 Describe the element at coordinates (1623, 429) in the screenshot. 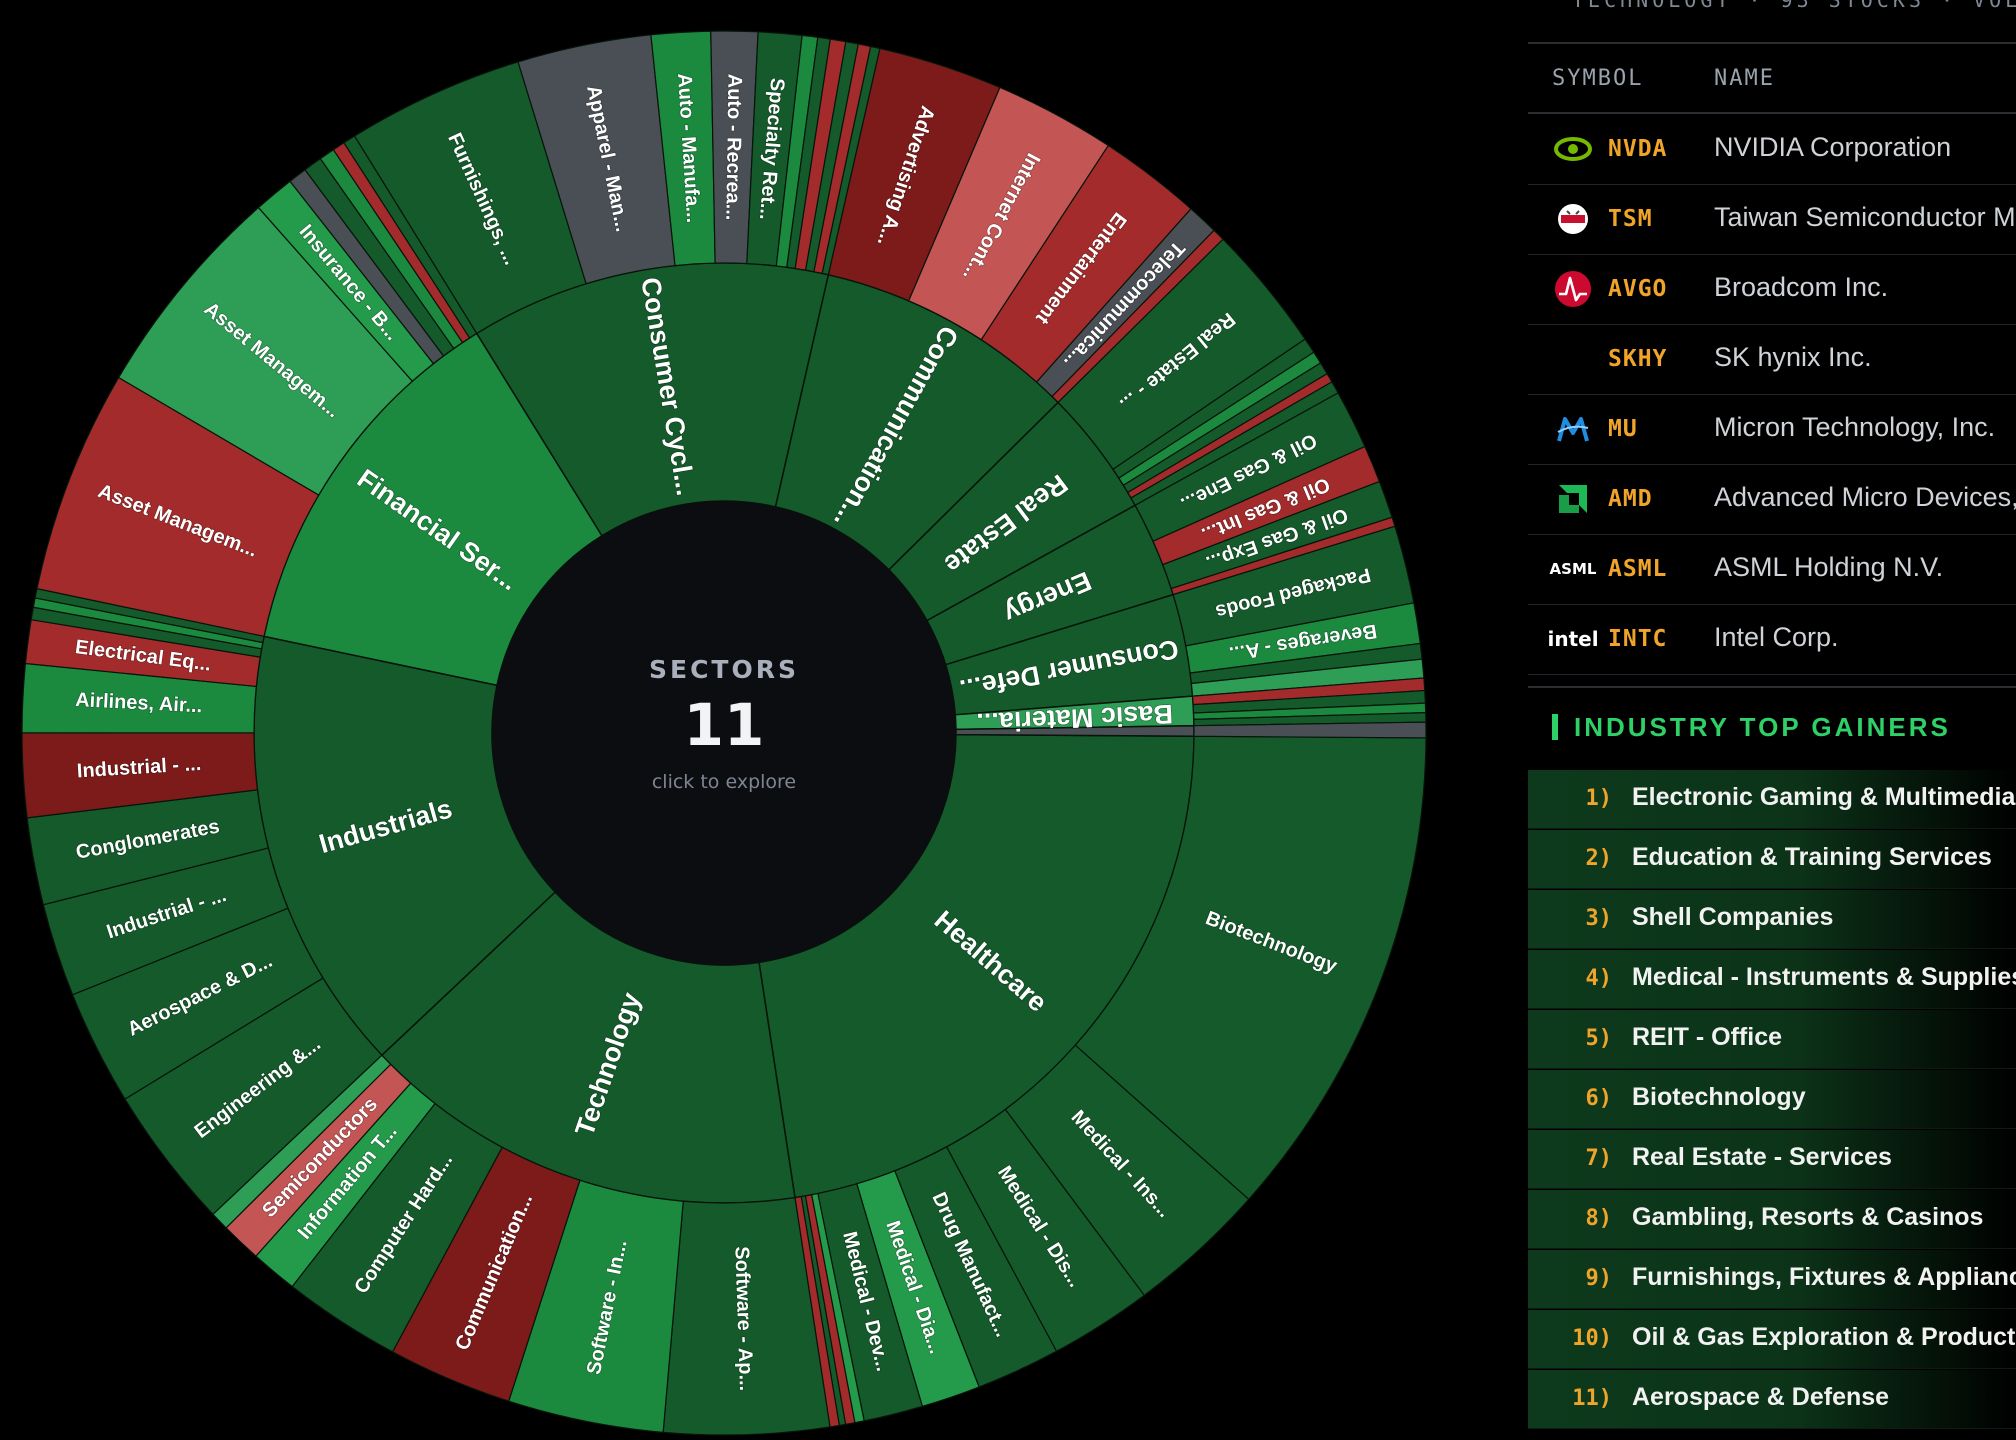

I see `stock-symbol: MU` at that location.